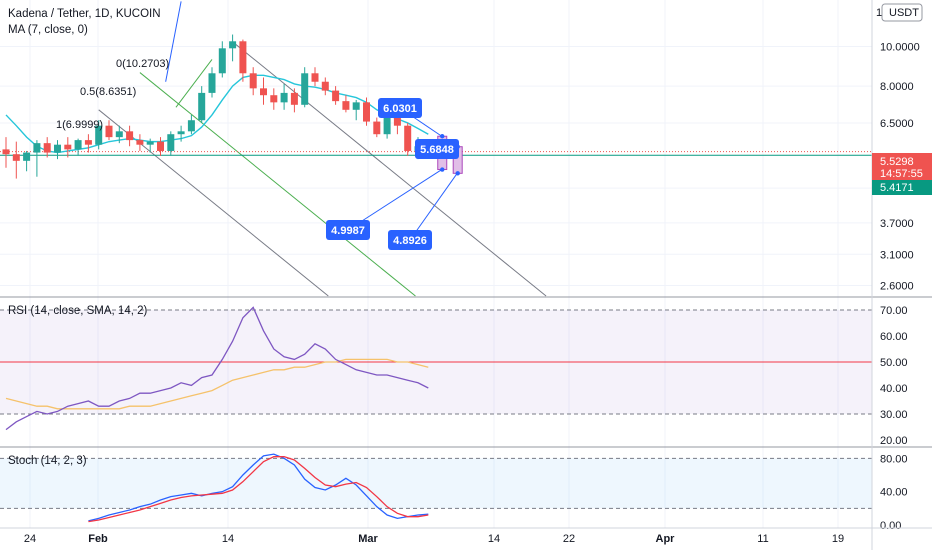  I want to click on stoch-tick-label: 40.00, so click(894, 493).